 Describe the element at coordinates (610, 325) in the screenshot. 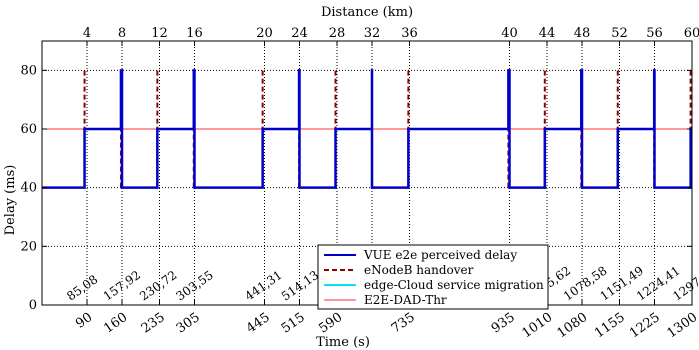

I see `x-tick-label: 1155` at that location.